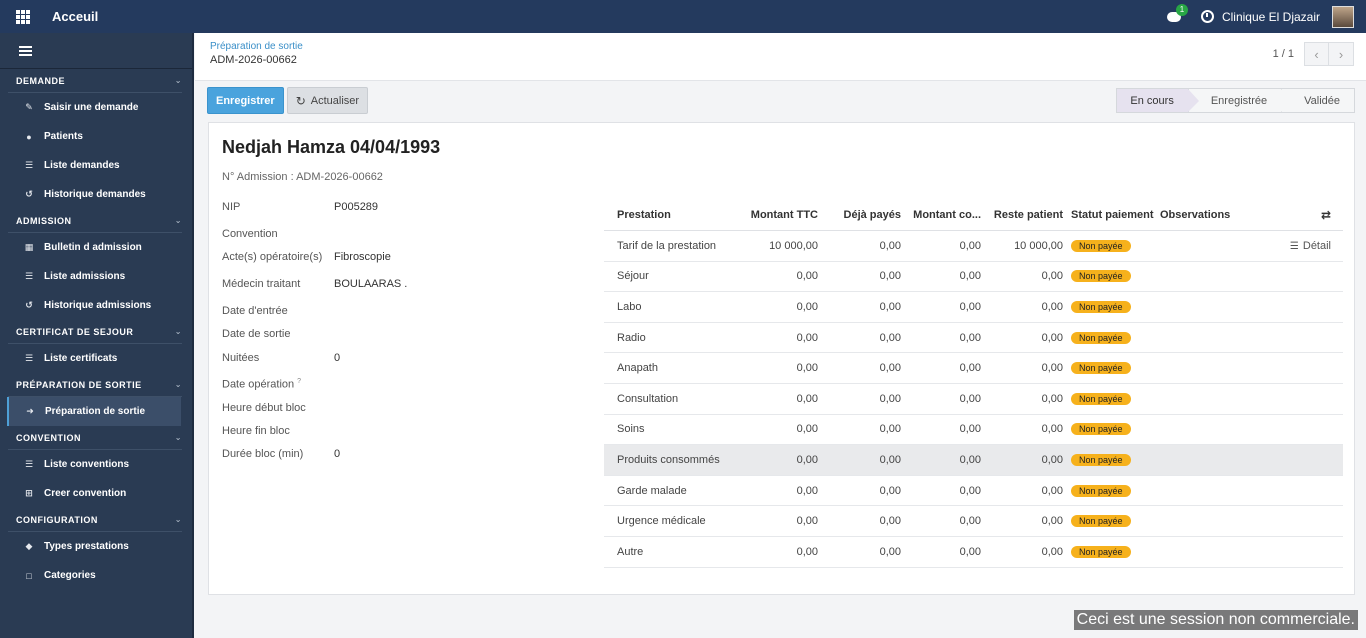 This screenshot has height=638, width=1366. What do you see at coordinates (1207, 16) in the screenshot?
I see `activity-clock-icon` at bounding box center [1207, 16].